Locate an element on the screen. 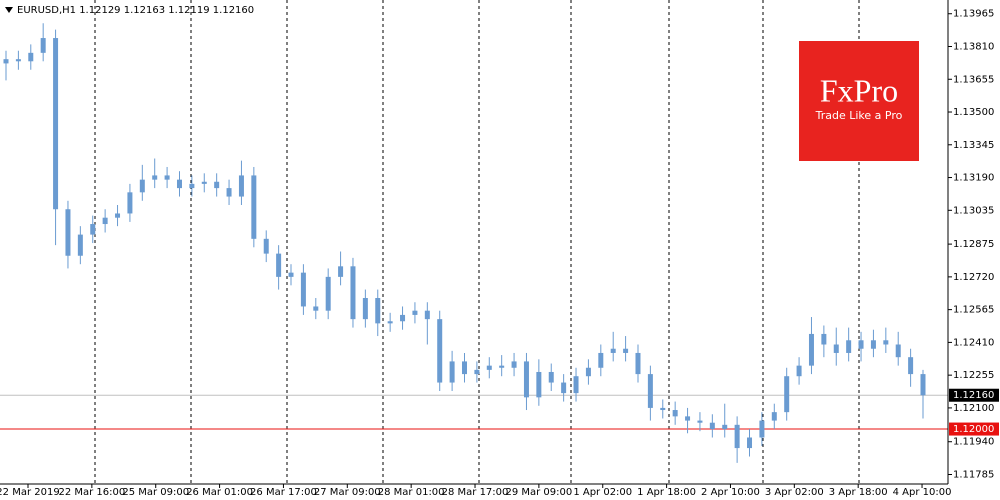  y-tick-label: 1.13500 is located at coordinates (973, 112).